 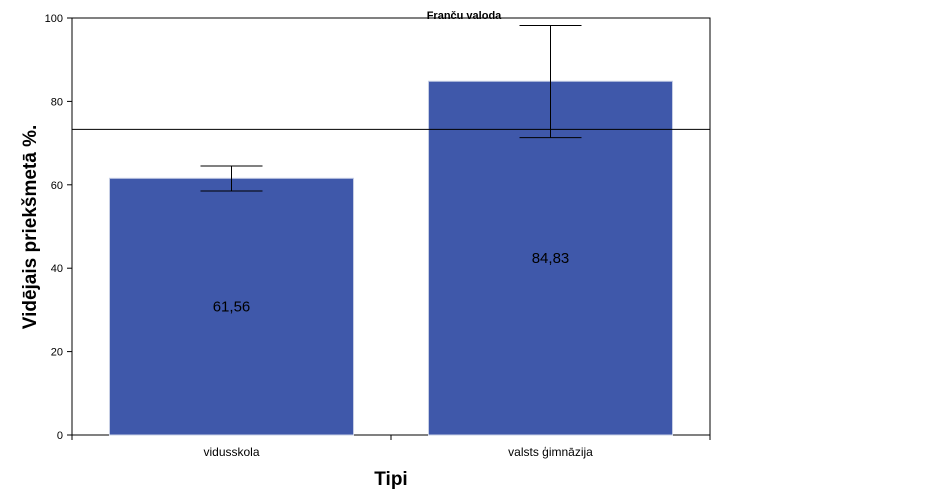 What do you see at coordinates (390, 479) in the screenshot?
I see `x-axis-title: Tipi` at bounding box center [390, 479].